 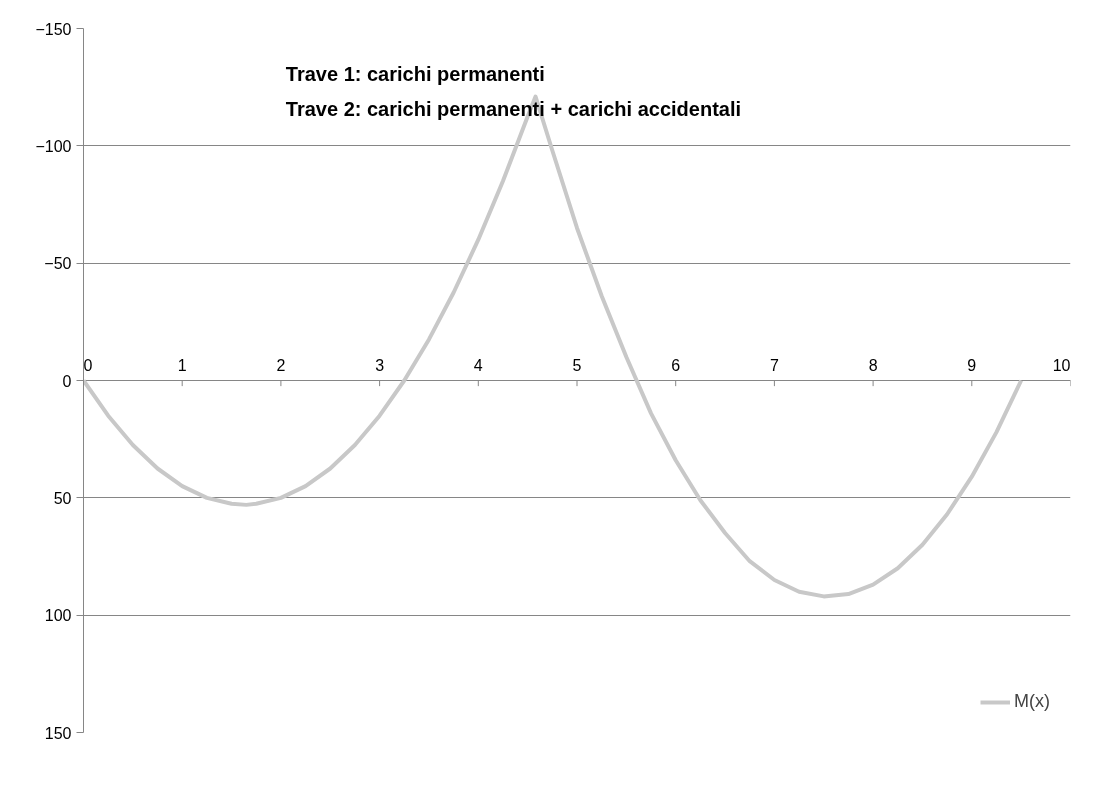 I want to click on x-tick-label: 0, so click(x=88, y=365).